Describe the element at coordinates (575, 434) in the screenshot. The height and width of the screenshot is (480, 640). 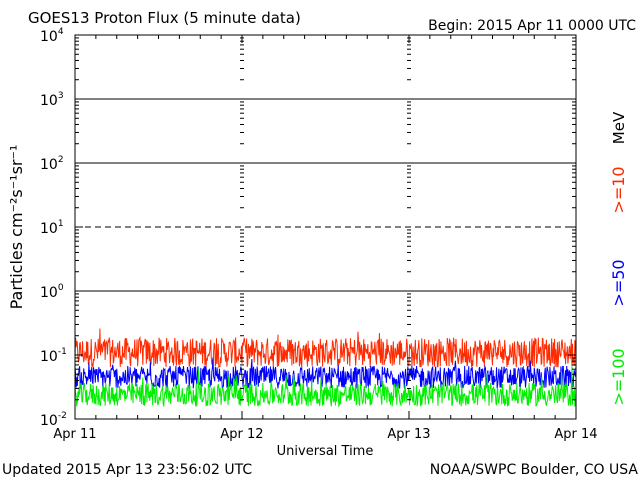
I see `x-tick-label: Apr 14` at that location.